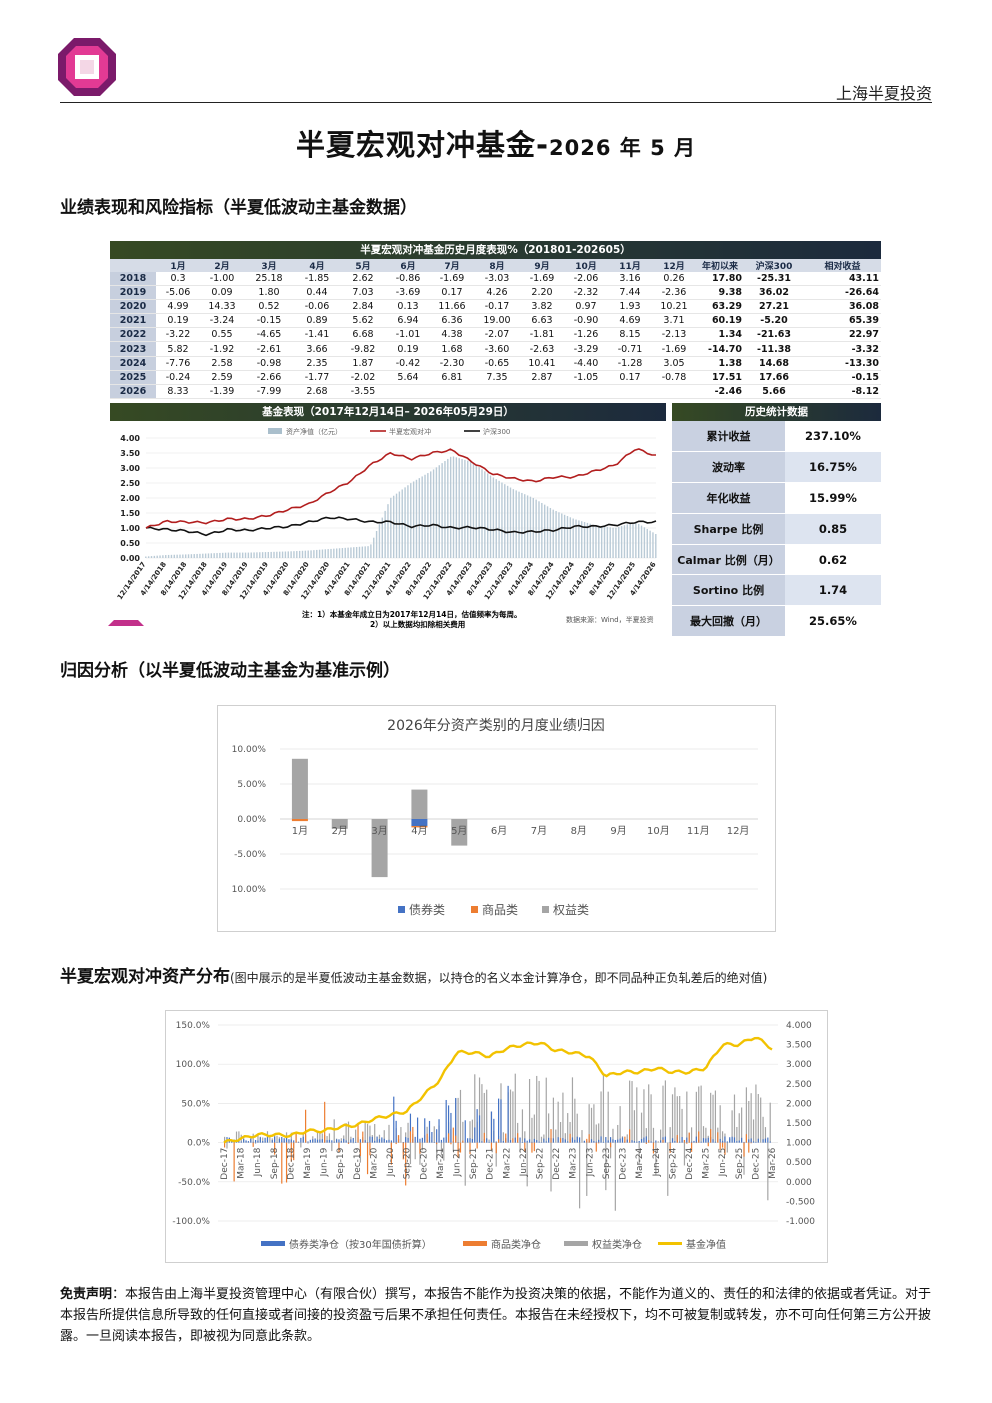  What do you see at coordinates (269, 293) in the screenshot?
I see `value-cell: 1.80` at bounding box center [269, 293].